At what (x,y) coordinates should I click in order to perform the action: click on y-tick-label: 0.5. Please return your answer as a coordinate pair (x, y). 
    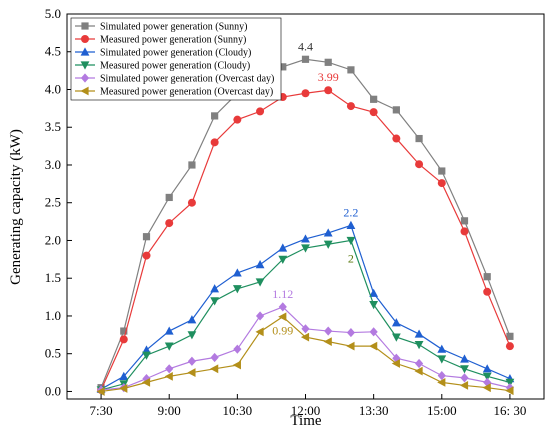
    Looking at the image, I should click on (53, 353).